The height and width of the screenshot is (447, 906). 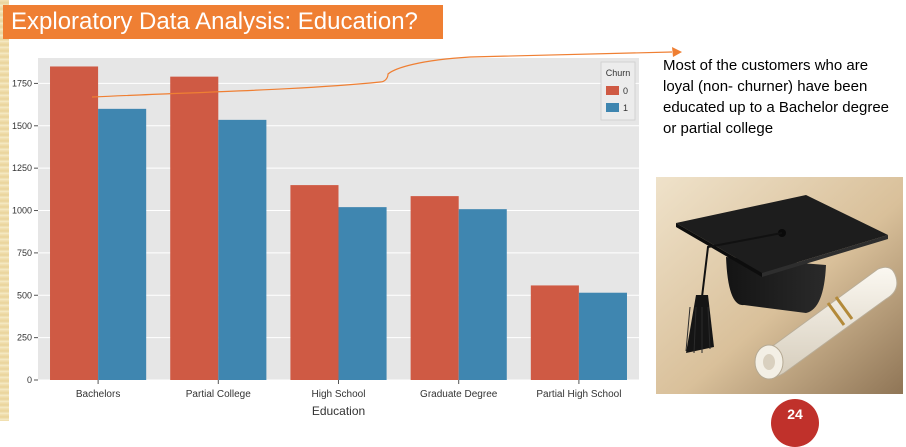 What do you see at coordinates (223, 22) in the screenshot?
I see `slide-title: Exploratory Data Analysis: Education?` at bounding box center [223, 22].